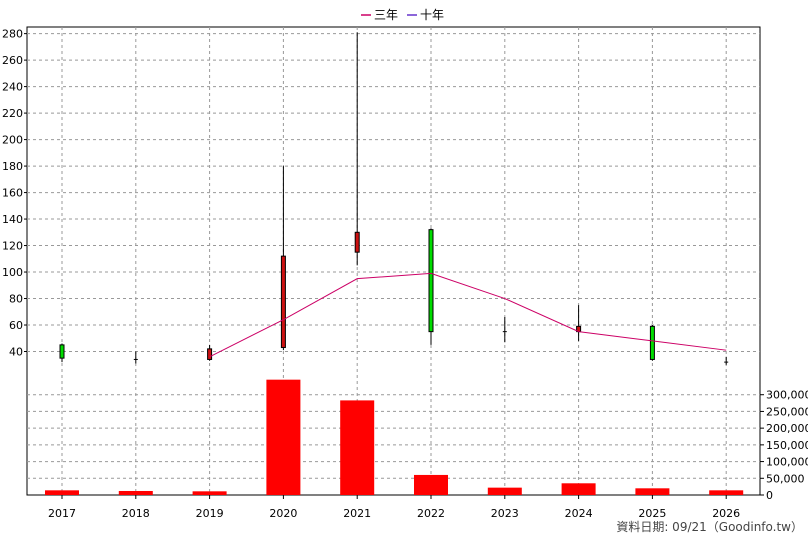 The height and width of the screenshot is (540, 808). Describe the element at coordinates (12, 87) in the screenshot. I see `price-tick-label: 240` at that location.